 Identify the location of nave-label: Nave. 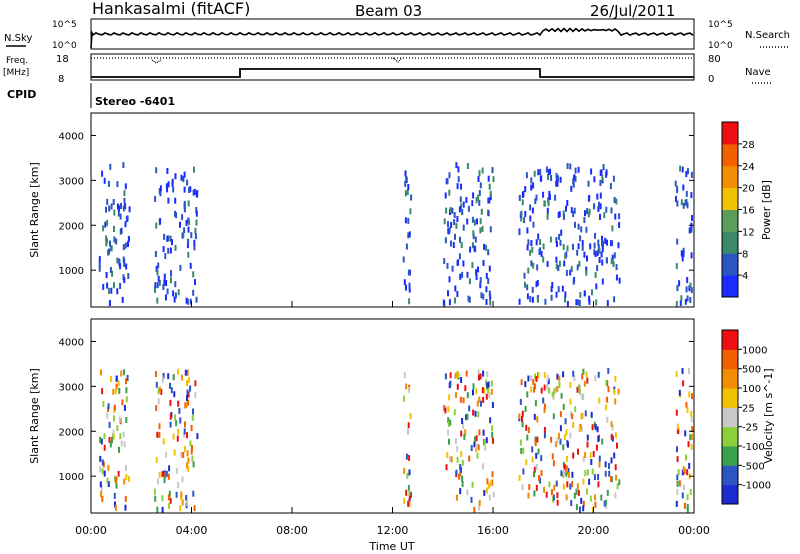
(758, 72).